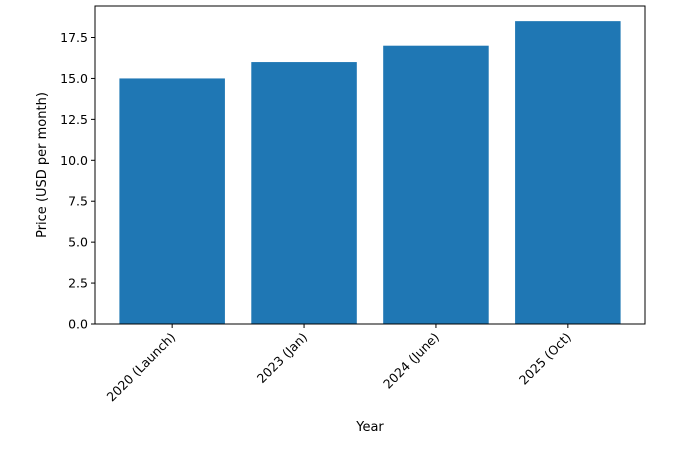  I want to click on x-axis-label: Year, so click(369, 427).